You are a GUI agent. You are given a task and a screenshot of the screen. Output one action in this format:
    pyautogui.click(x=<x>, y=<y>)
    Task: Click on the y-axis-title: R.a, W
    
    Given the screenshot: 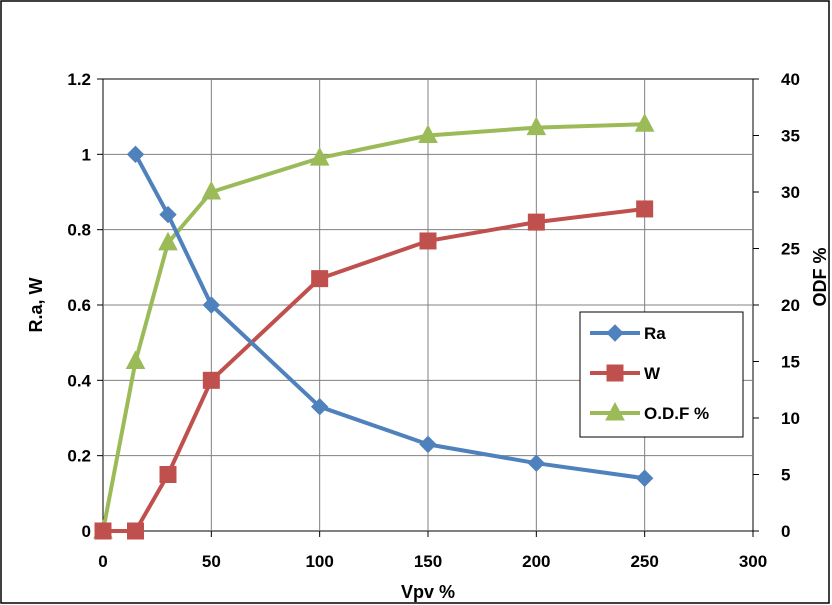 What is the action you would take?
    pyautogui.click(x=36, y=304)
    